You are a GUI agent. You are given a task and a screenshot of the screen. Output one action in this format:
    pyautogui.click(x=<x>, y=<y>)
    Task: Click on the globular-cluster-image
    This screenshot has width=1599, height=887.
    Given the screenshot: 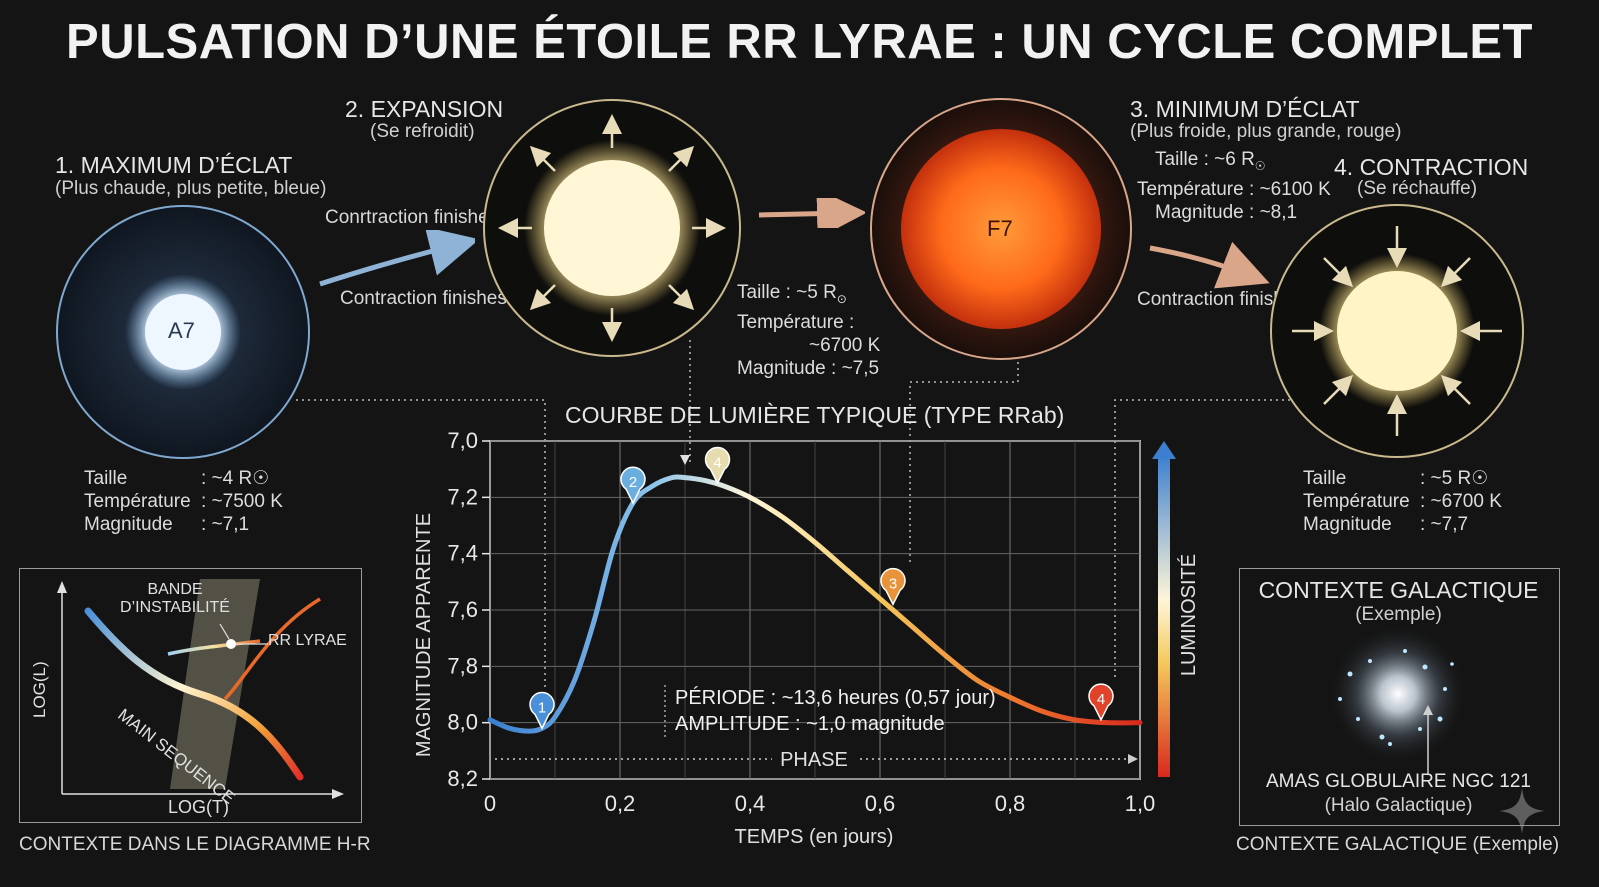 What is the action you would take?
    pyautogui.click(x=1398, y=699)
    